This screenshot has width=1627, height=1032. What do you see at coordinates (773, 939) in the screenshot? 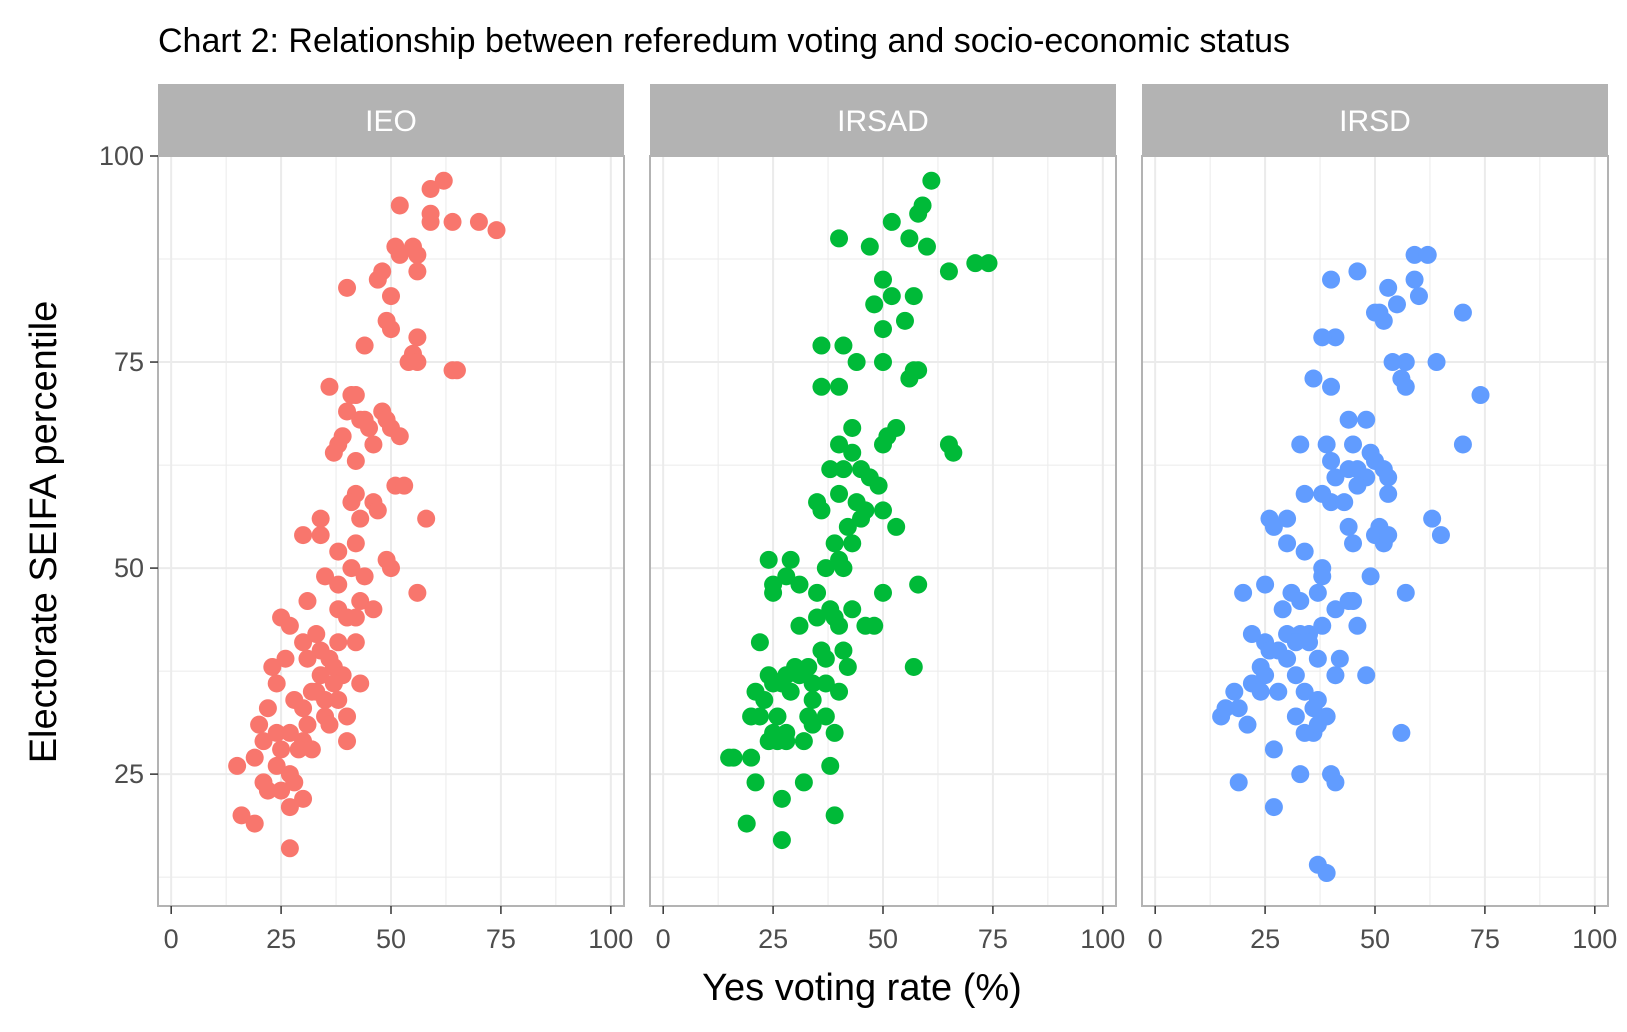
I see `x-tick-label: 25` at bounding box center [773, 939].